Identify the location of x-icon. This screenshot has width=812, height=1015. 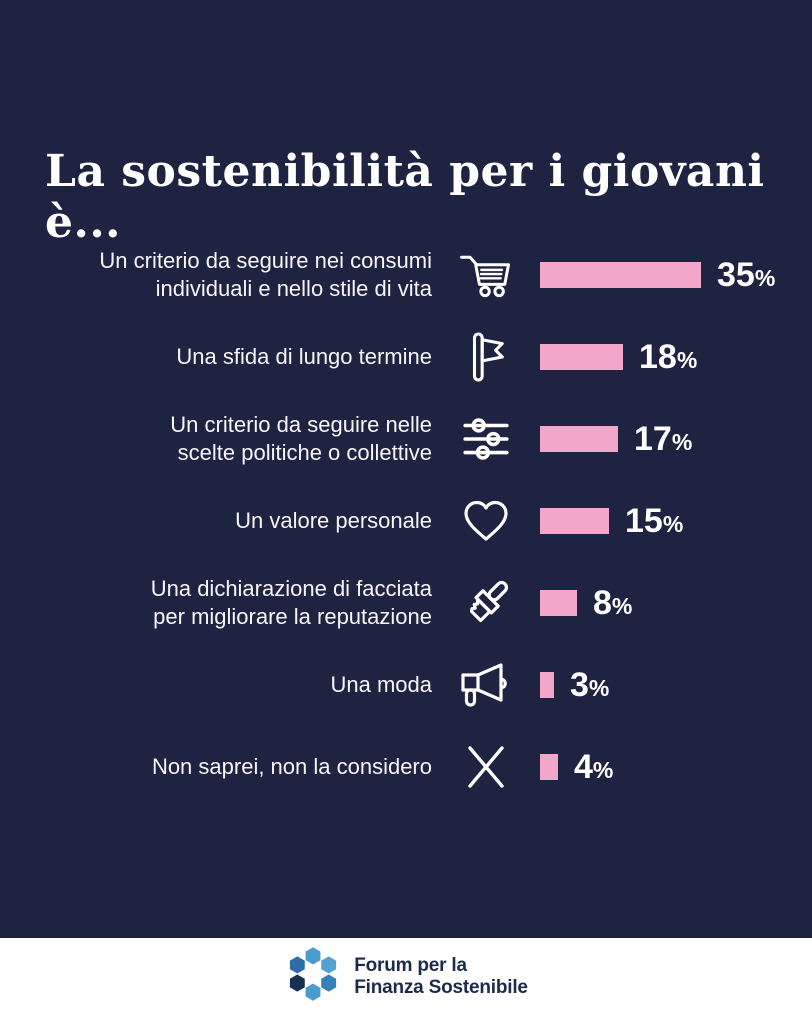
(486, 767).